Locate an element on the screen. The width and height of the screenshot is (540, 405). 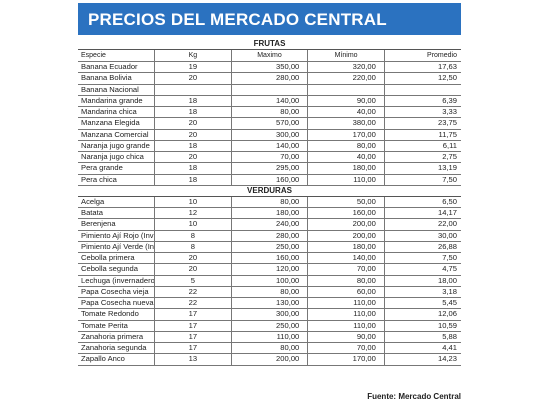
table-row: Batata 12 180,00 160,00 14,17 is located at coordinates (269, 213).